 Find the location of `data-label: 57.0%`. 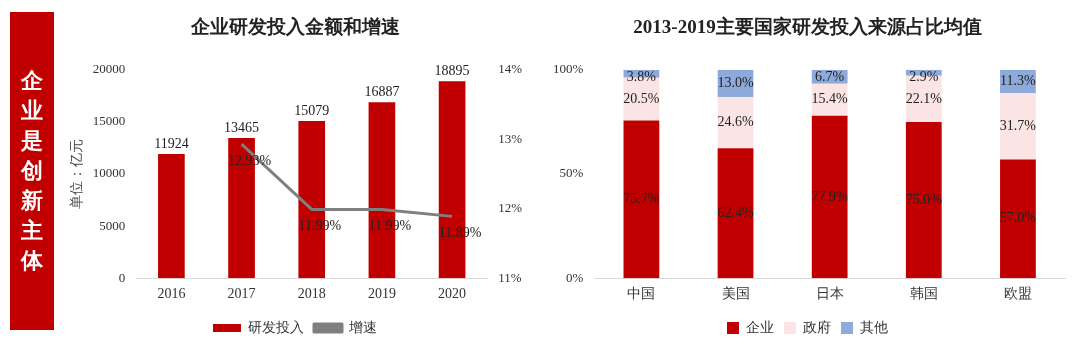

data-label: 57.0% is located at coordinates (1018, 218).